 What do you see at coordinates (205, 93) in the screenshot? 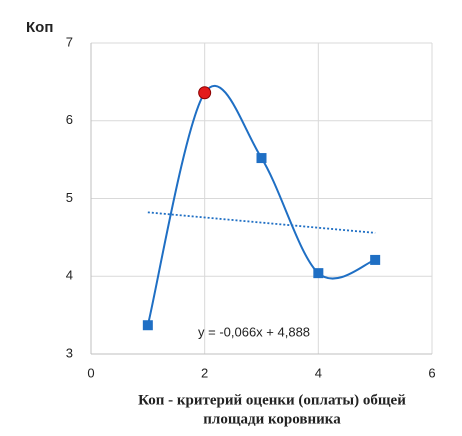
I see `highlight-marker` at bounding box center [205, 93].